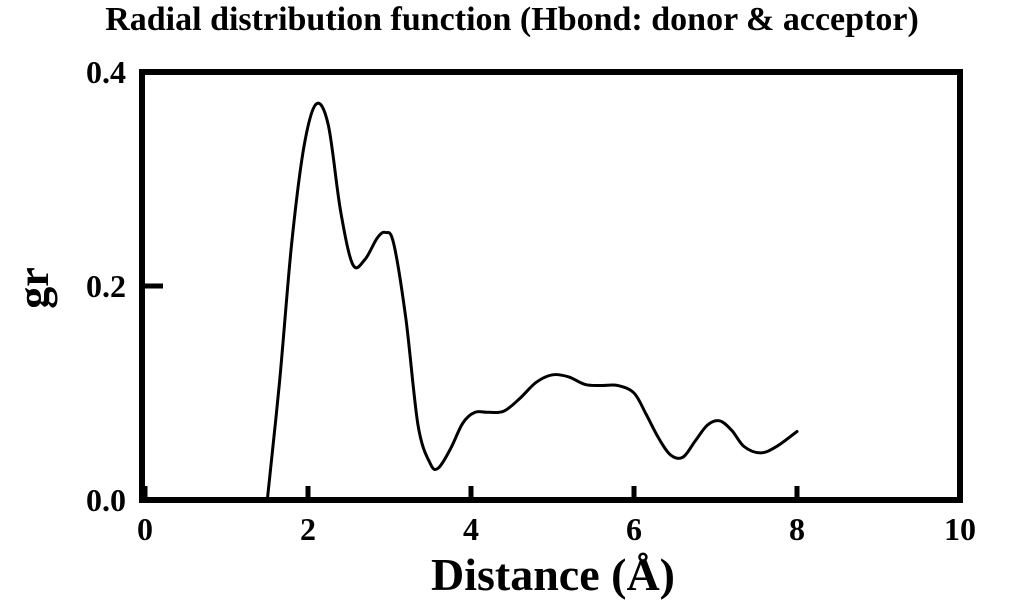 The height and width of the screenshot is (600, 1024). Describe the element at coordinates (308, 529) in the screenshot. I see `x-tick-label: 2` at that location.